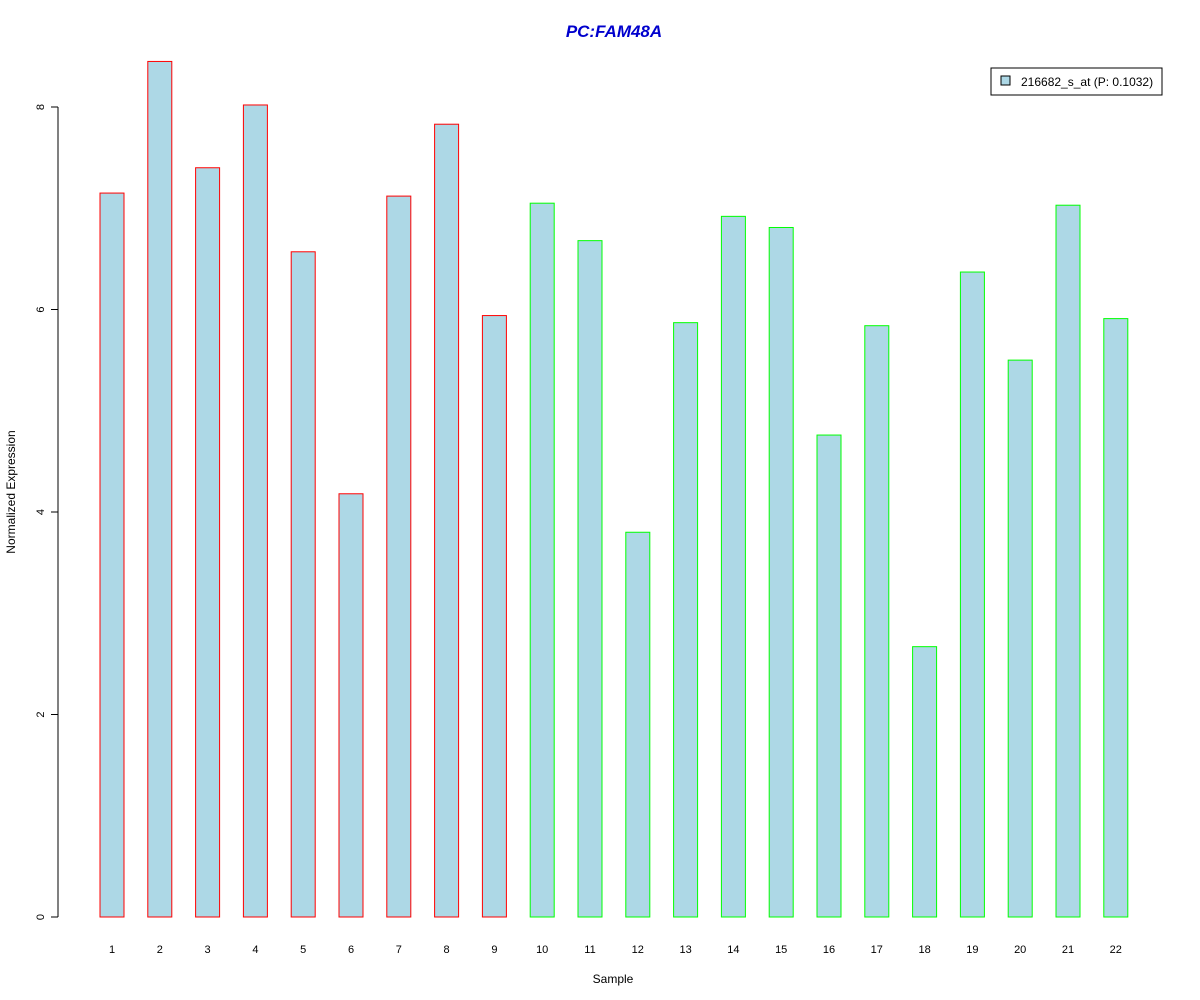  What do you see at coordinates (829, 950) in the screenshot?
I see `x-tick-label: 16` at bounding box center [829, 950].